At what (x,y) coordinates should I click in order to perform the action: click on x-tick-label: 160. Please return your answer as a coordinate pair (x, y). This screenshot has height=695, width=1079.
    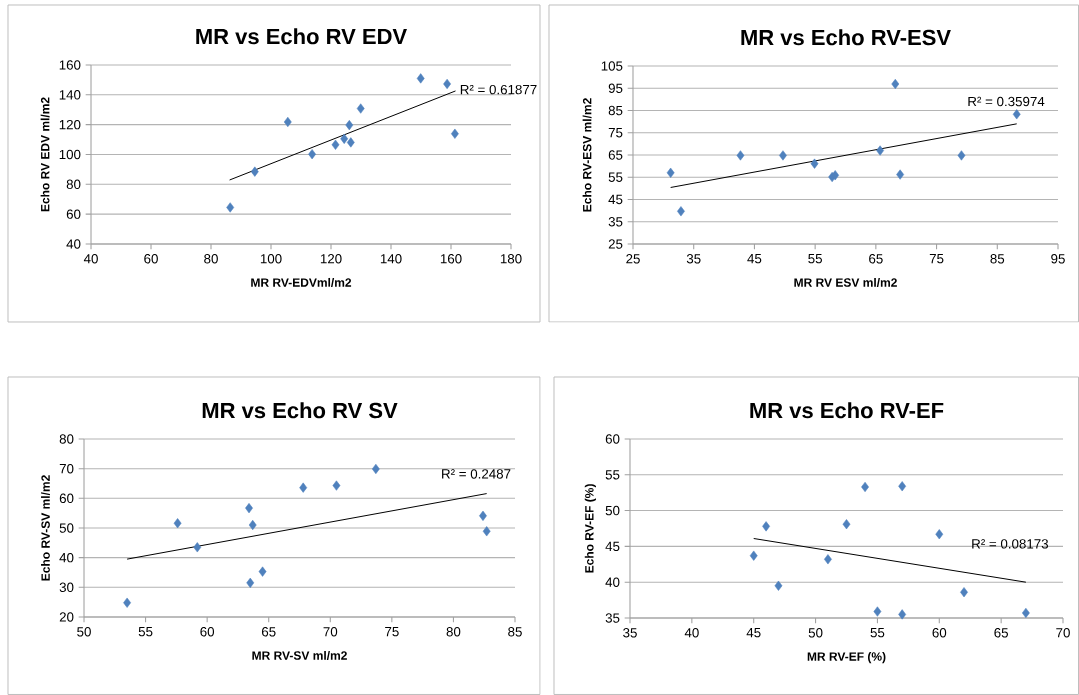
    Looking at the image, I should click on (451, 259).